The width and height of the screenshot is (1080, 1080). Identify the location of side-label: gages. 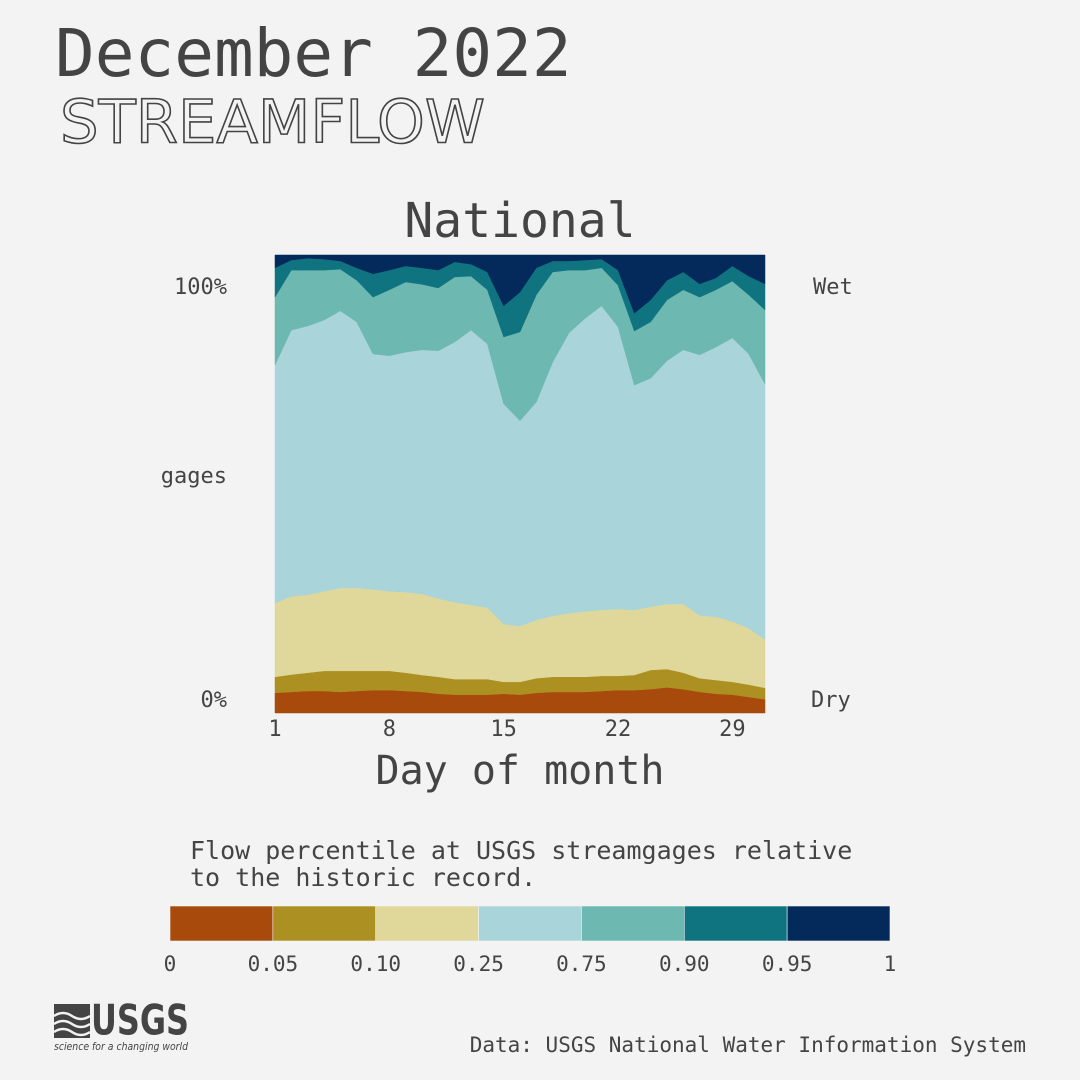
(194, 476).